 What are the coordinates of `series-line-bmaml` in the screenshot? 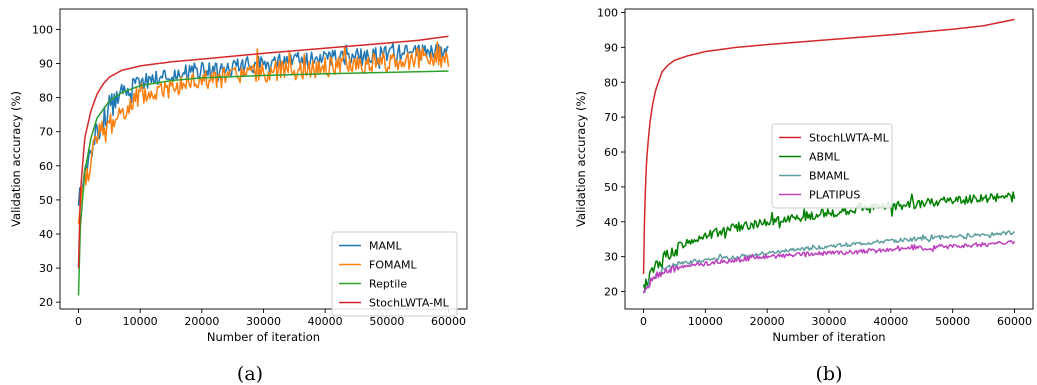 It's located at (829, 262).